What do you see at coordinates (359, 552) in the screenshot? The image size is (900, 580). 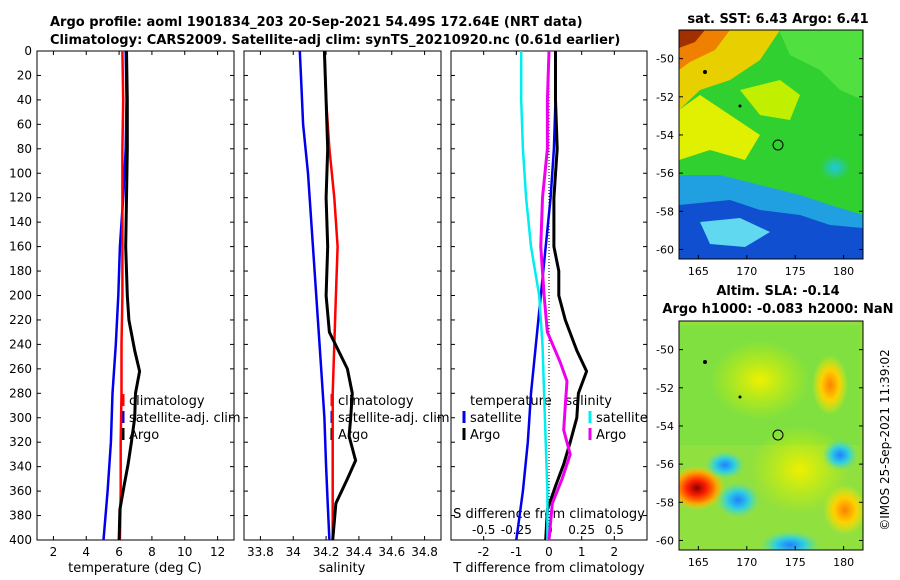 I see `x-tick-label: 34.4` at bounding box center [359, 552].